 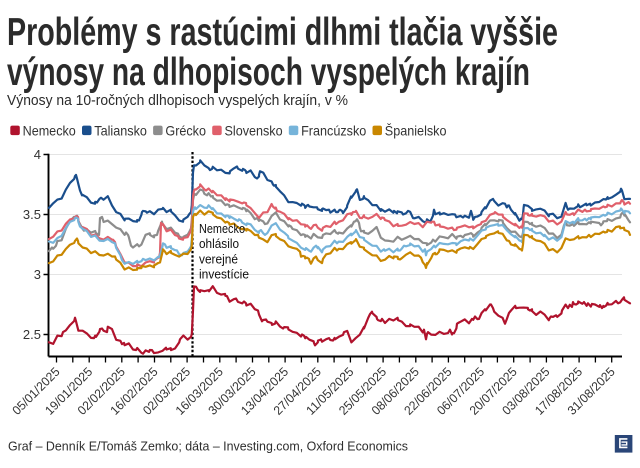 What do you see at coordinates (37, 154) in the screenshot?
I see `svg-text: 4` at bounding box center [37, 154].